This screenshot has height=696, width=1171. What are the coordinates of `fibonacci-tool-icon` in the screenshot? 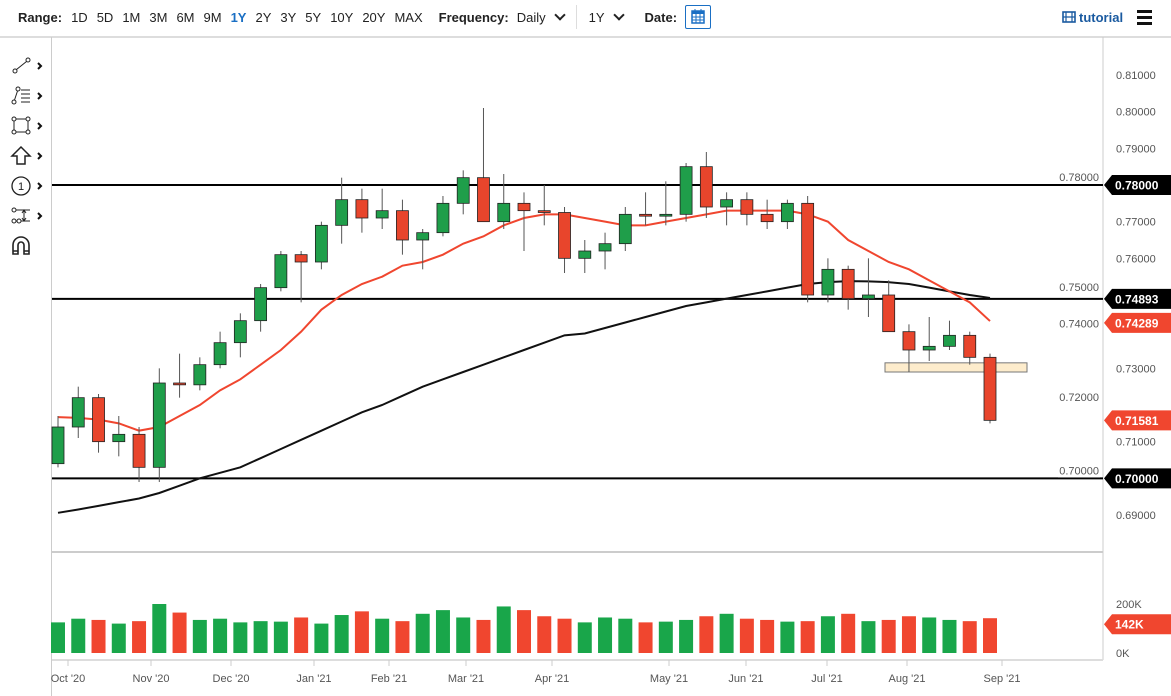 It's located at (28, 96).